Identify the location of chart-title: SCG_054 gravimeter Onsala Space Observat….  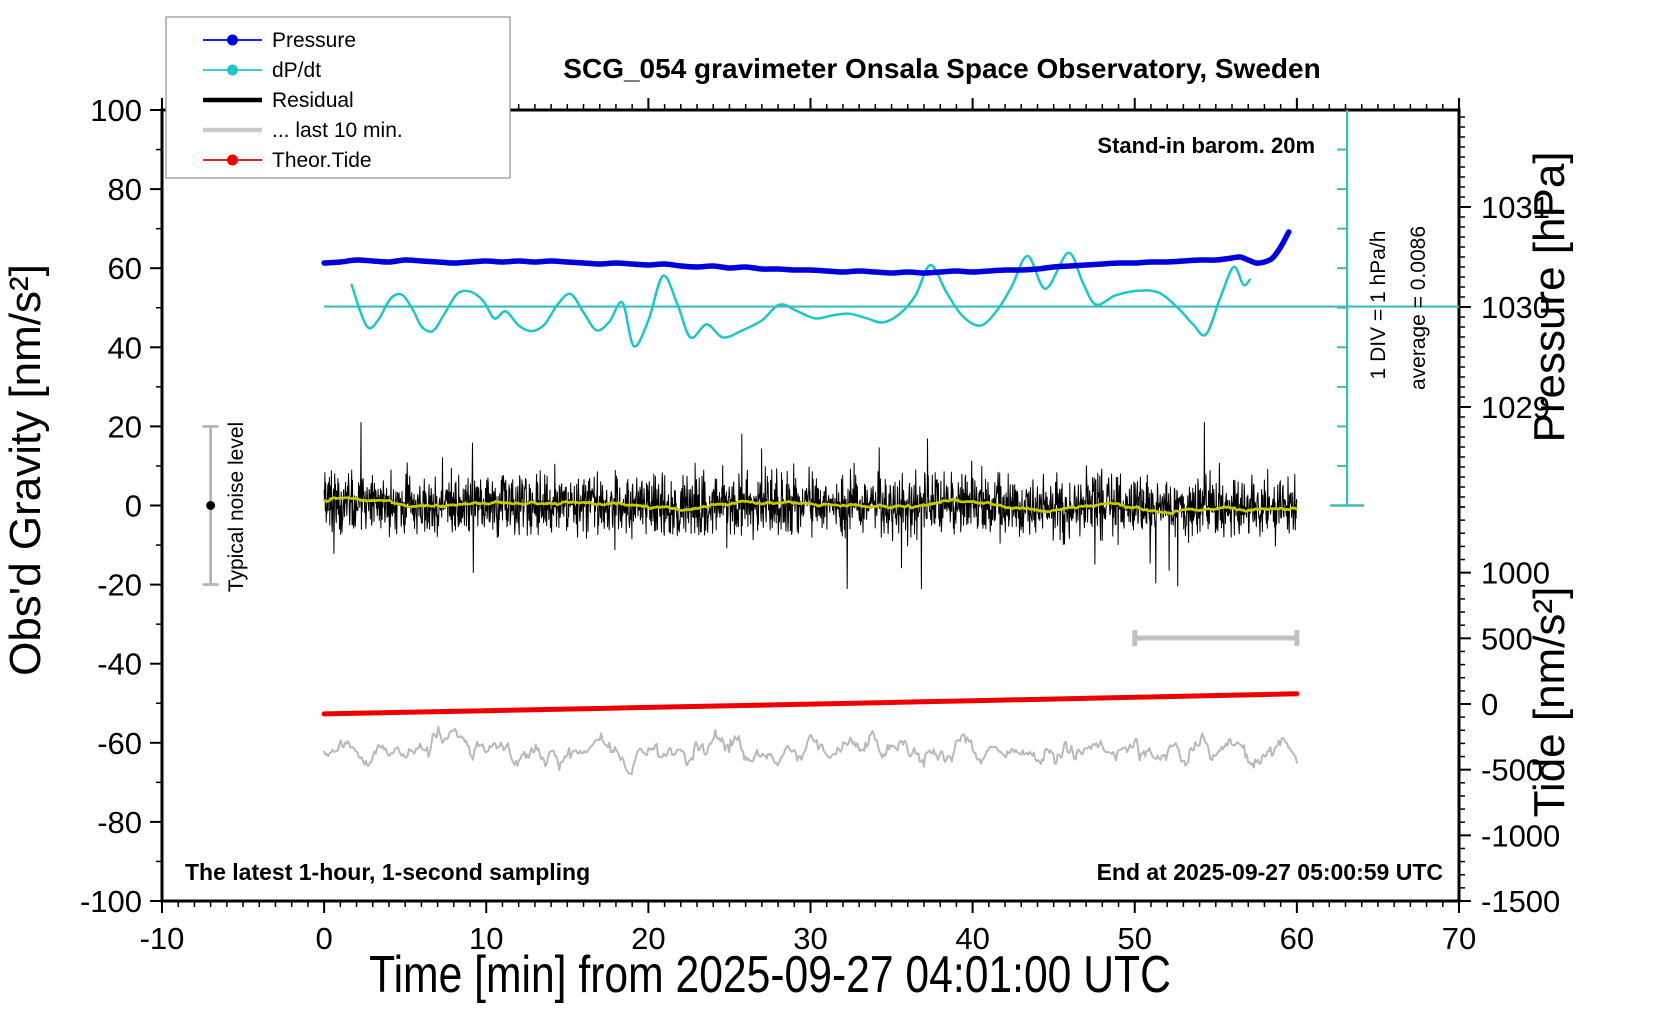
(941, 68).